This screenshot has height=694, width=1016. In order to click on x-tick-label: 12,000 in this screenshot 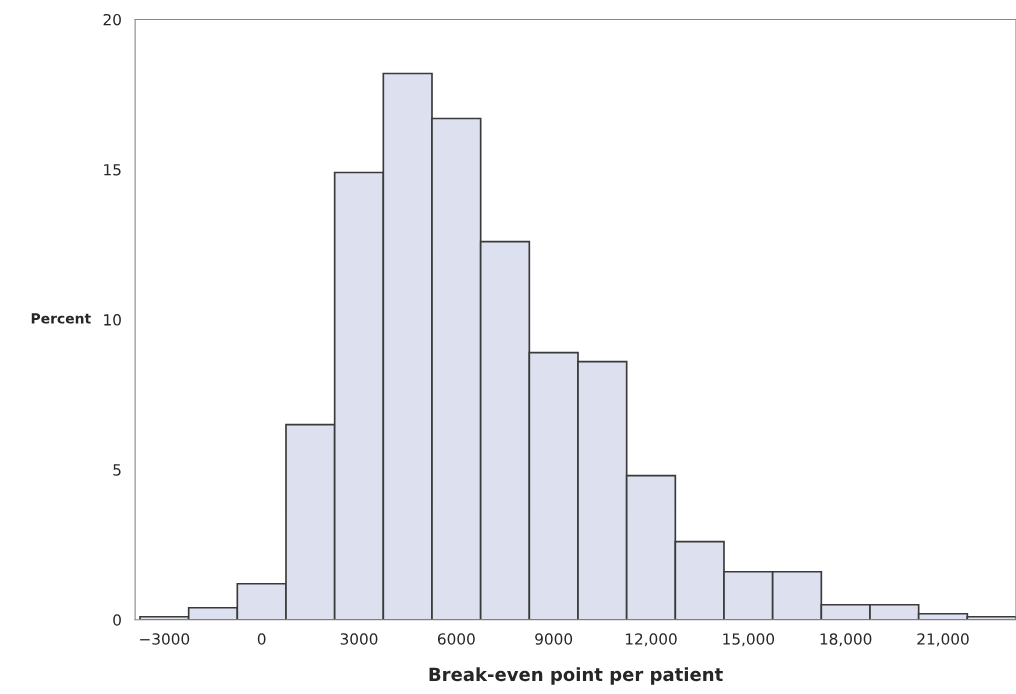, I will do `click(651, 640)`.